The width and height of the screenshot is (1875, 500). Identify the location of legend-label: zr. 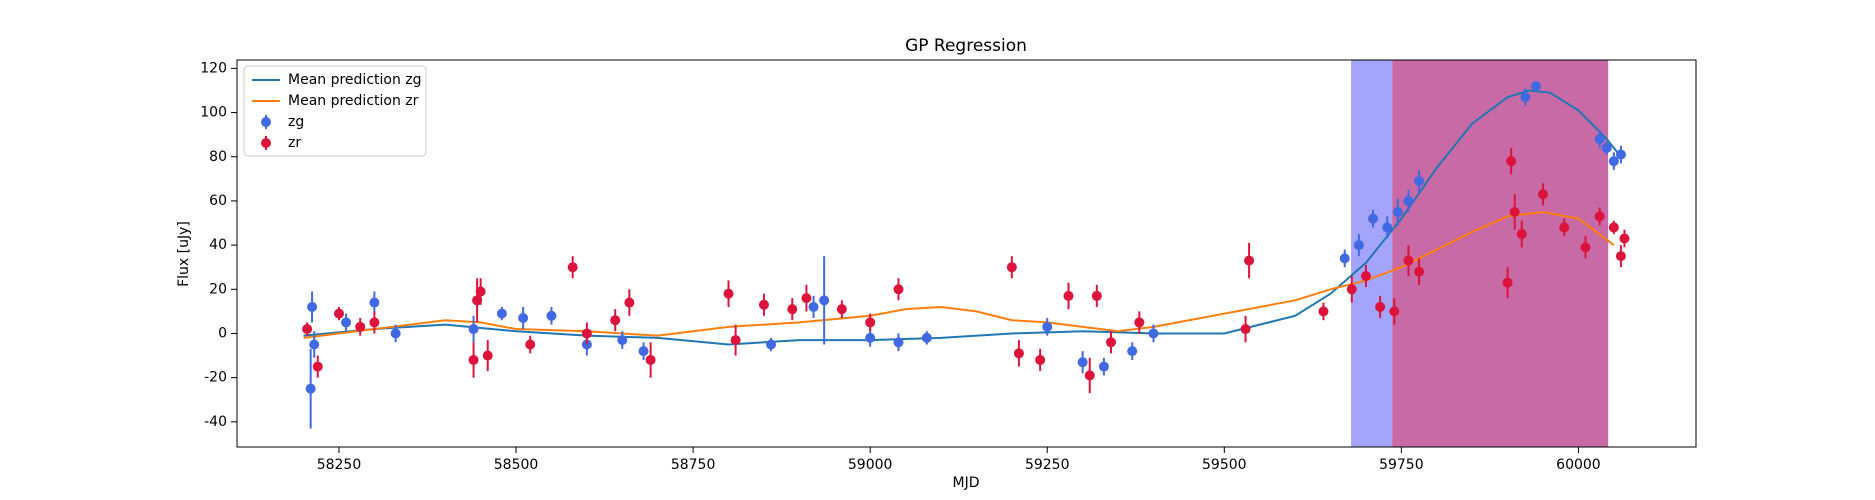
(294, 143).